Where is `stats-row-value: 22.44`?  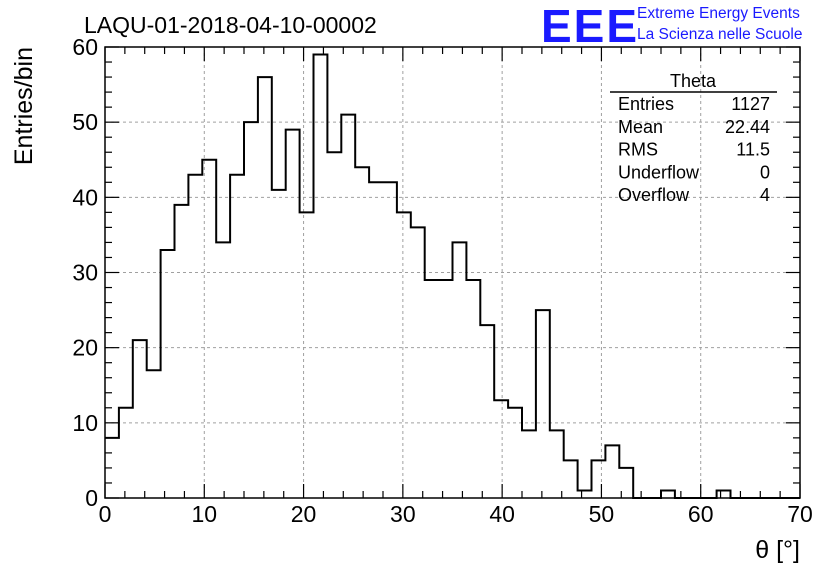 stats-row-value: 22.44 is located at coordinates (747, 127).